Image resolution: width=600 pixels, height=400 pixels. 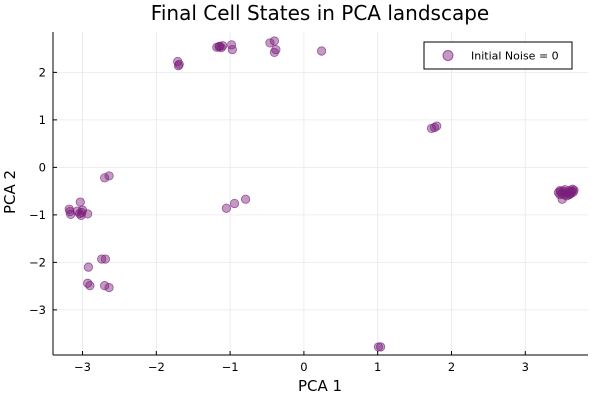 What do you see at coordinates (303, 367) in the screenshot?
I see `x-tick-label: 0` at bounding box center [303, 367].